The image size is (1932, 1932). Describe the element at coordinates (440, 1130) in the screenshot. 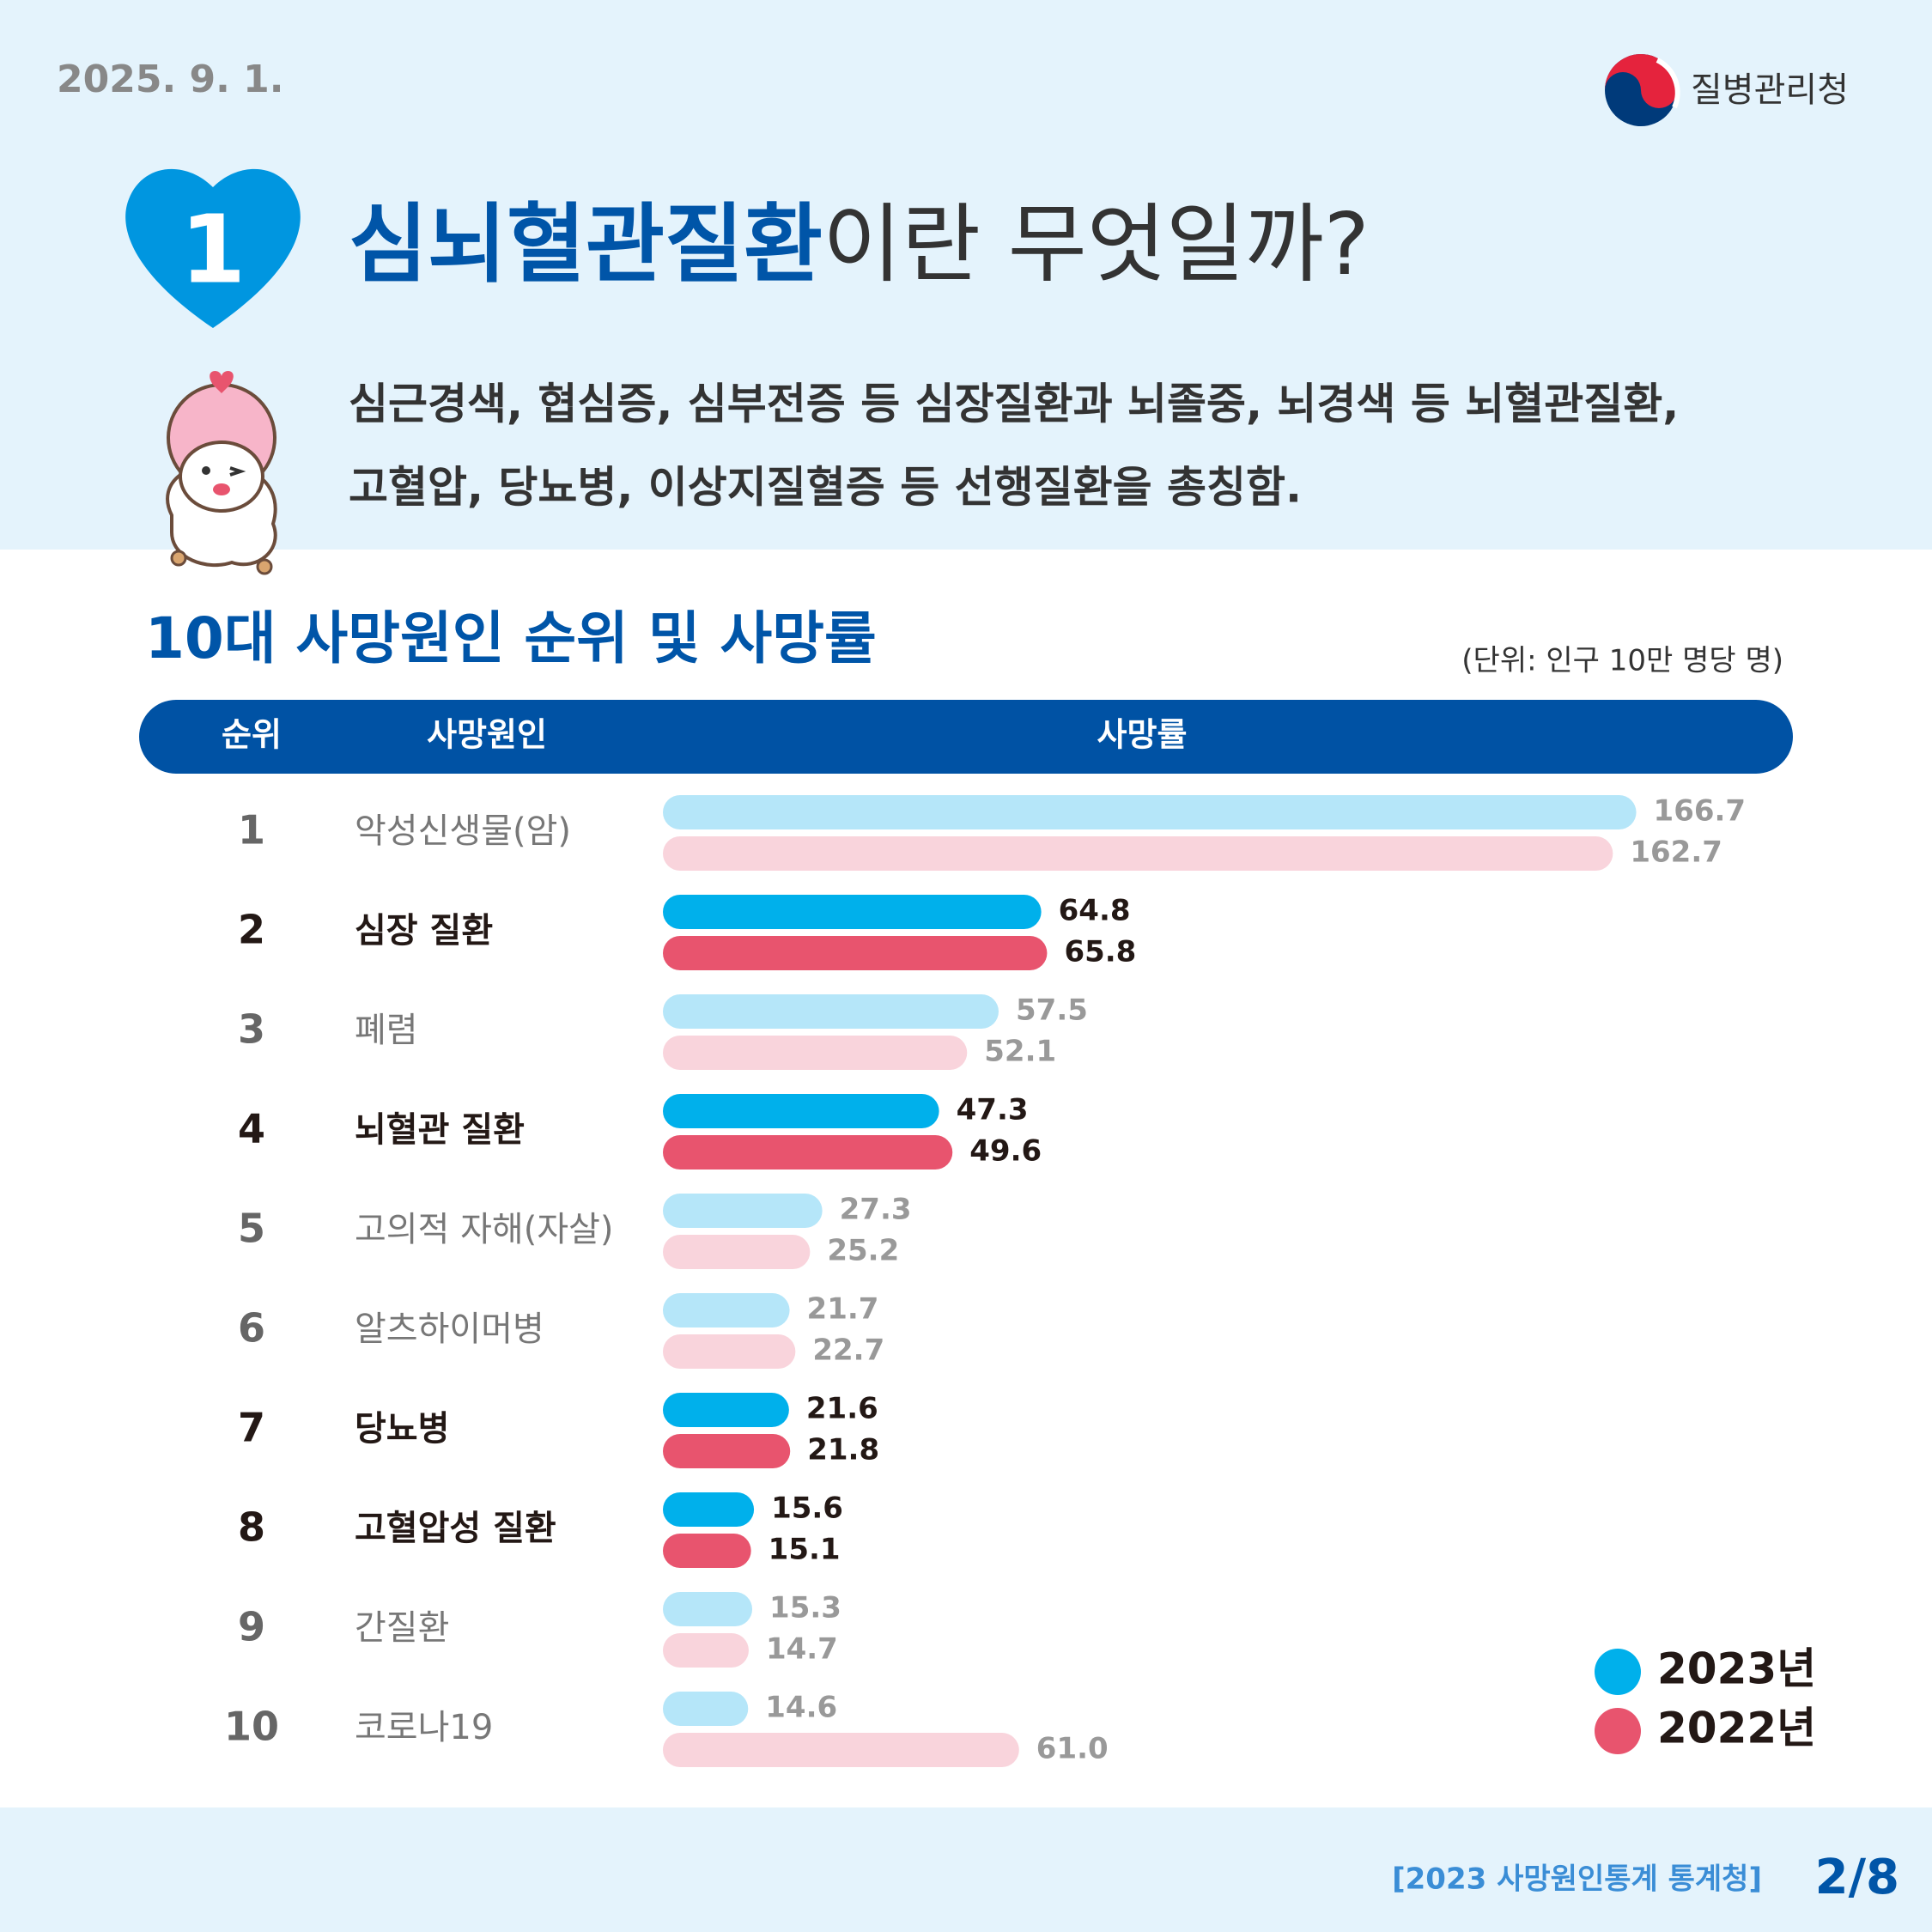

I see `category-label: 뇌혈관 질환` at that location.